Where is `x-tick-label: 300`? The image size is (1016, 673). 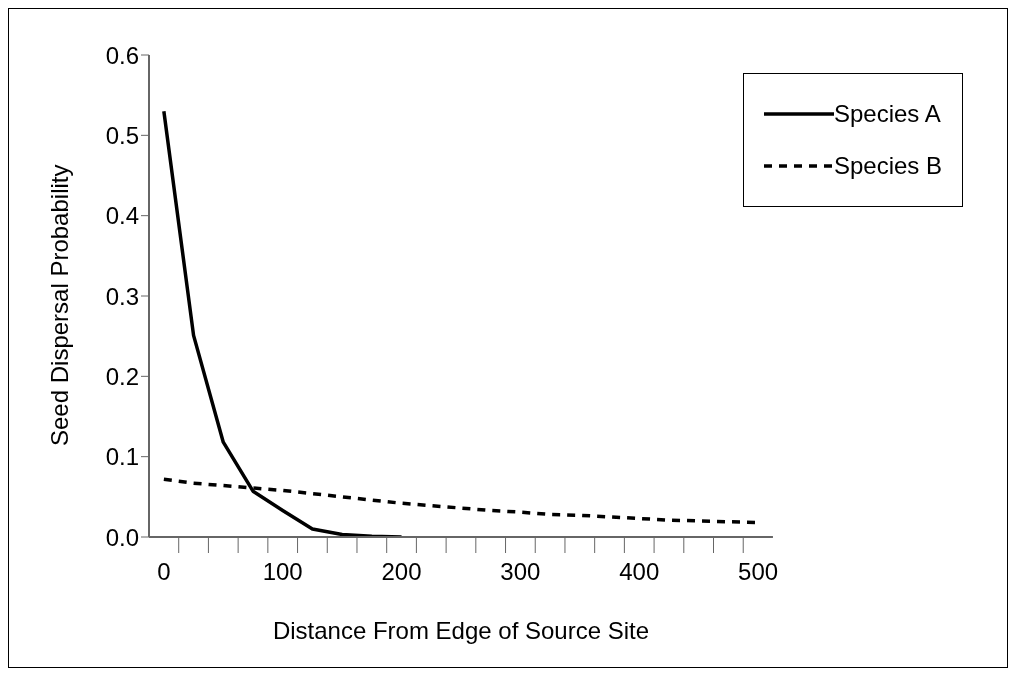
x-tick-label: 300 is located at coordinates (520, 571).